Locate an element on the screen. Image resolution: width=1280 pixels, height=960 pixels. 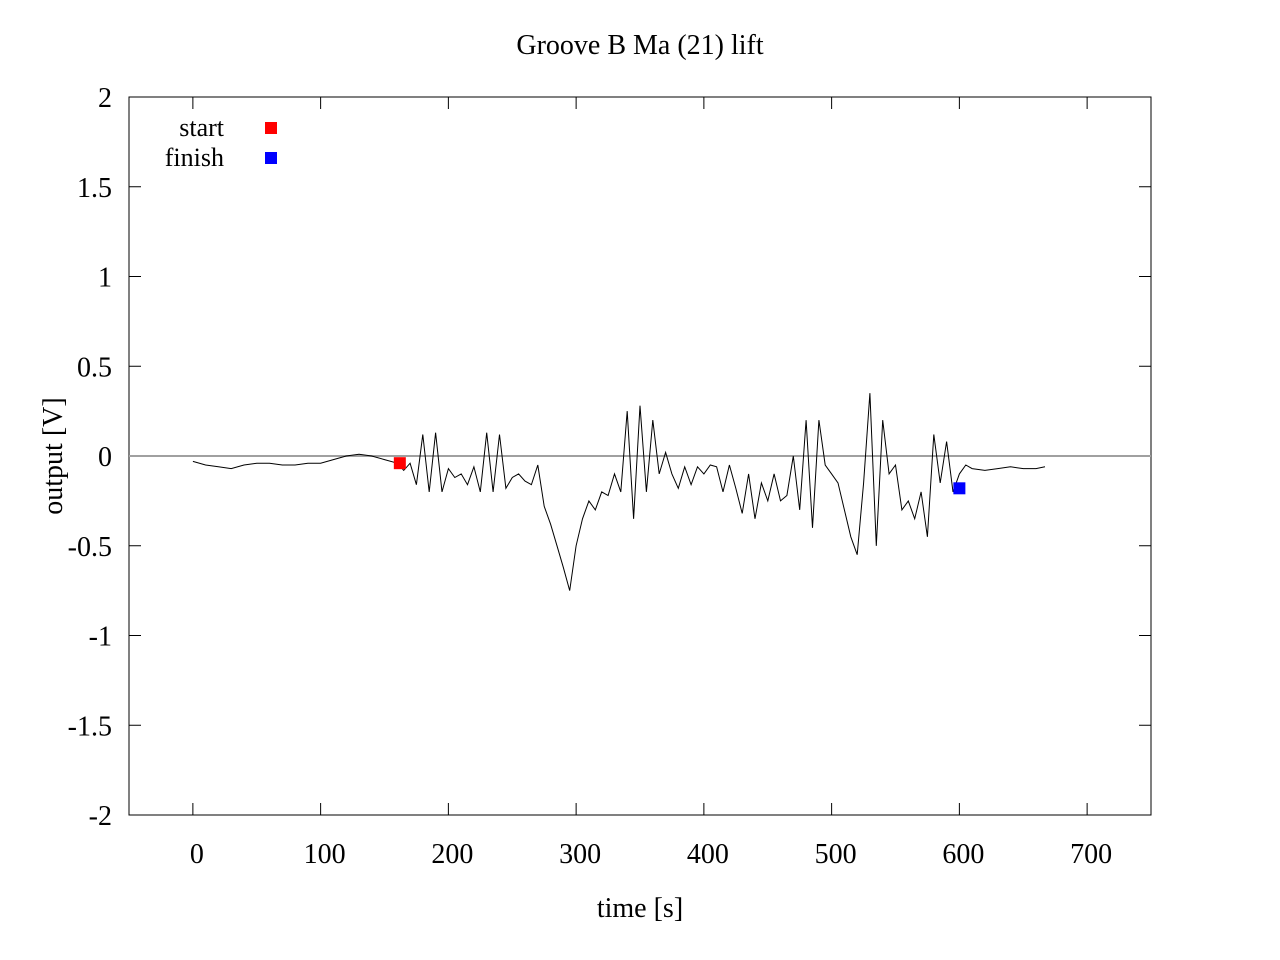
y-tick-label: 0.5 is located at coordinates (94, 367).